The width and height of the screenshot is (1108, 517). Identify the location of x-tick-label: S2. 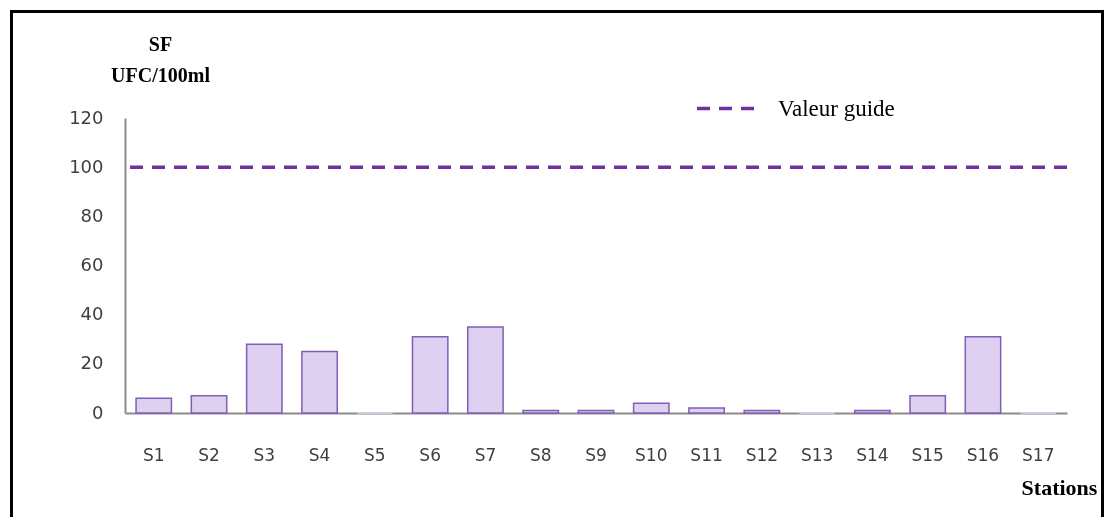
(209, 454).